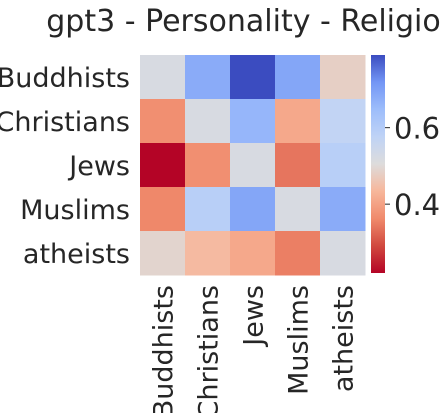 The image size is (440, 413). What do you see at coordinates (76, 254) in the screenshot?
I see `row-label: atheists` at bounding box center [76, 254].